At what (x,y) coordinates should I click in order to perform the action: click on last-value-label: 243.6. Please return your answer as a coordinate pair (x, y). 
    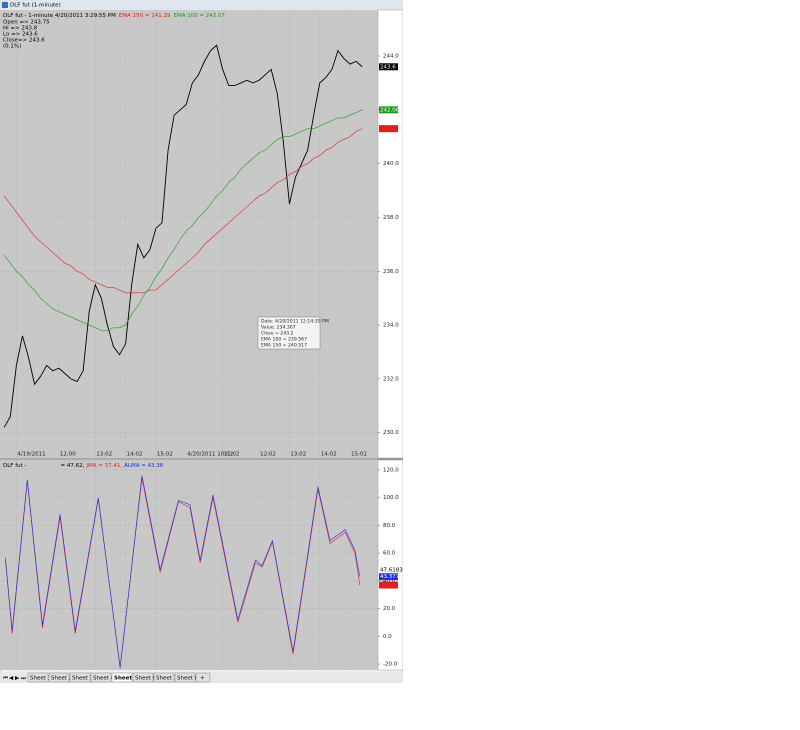
    Looking at the image, I should click on (388, 67).